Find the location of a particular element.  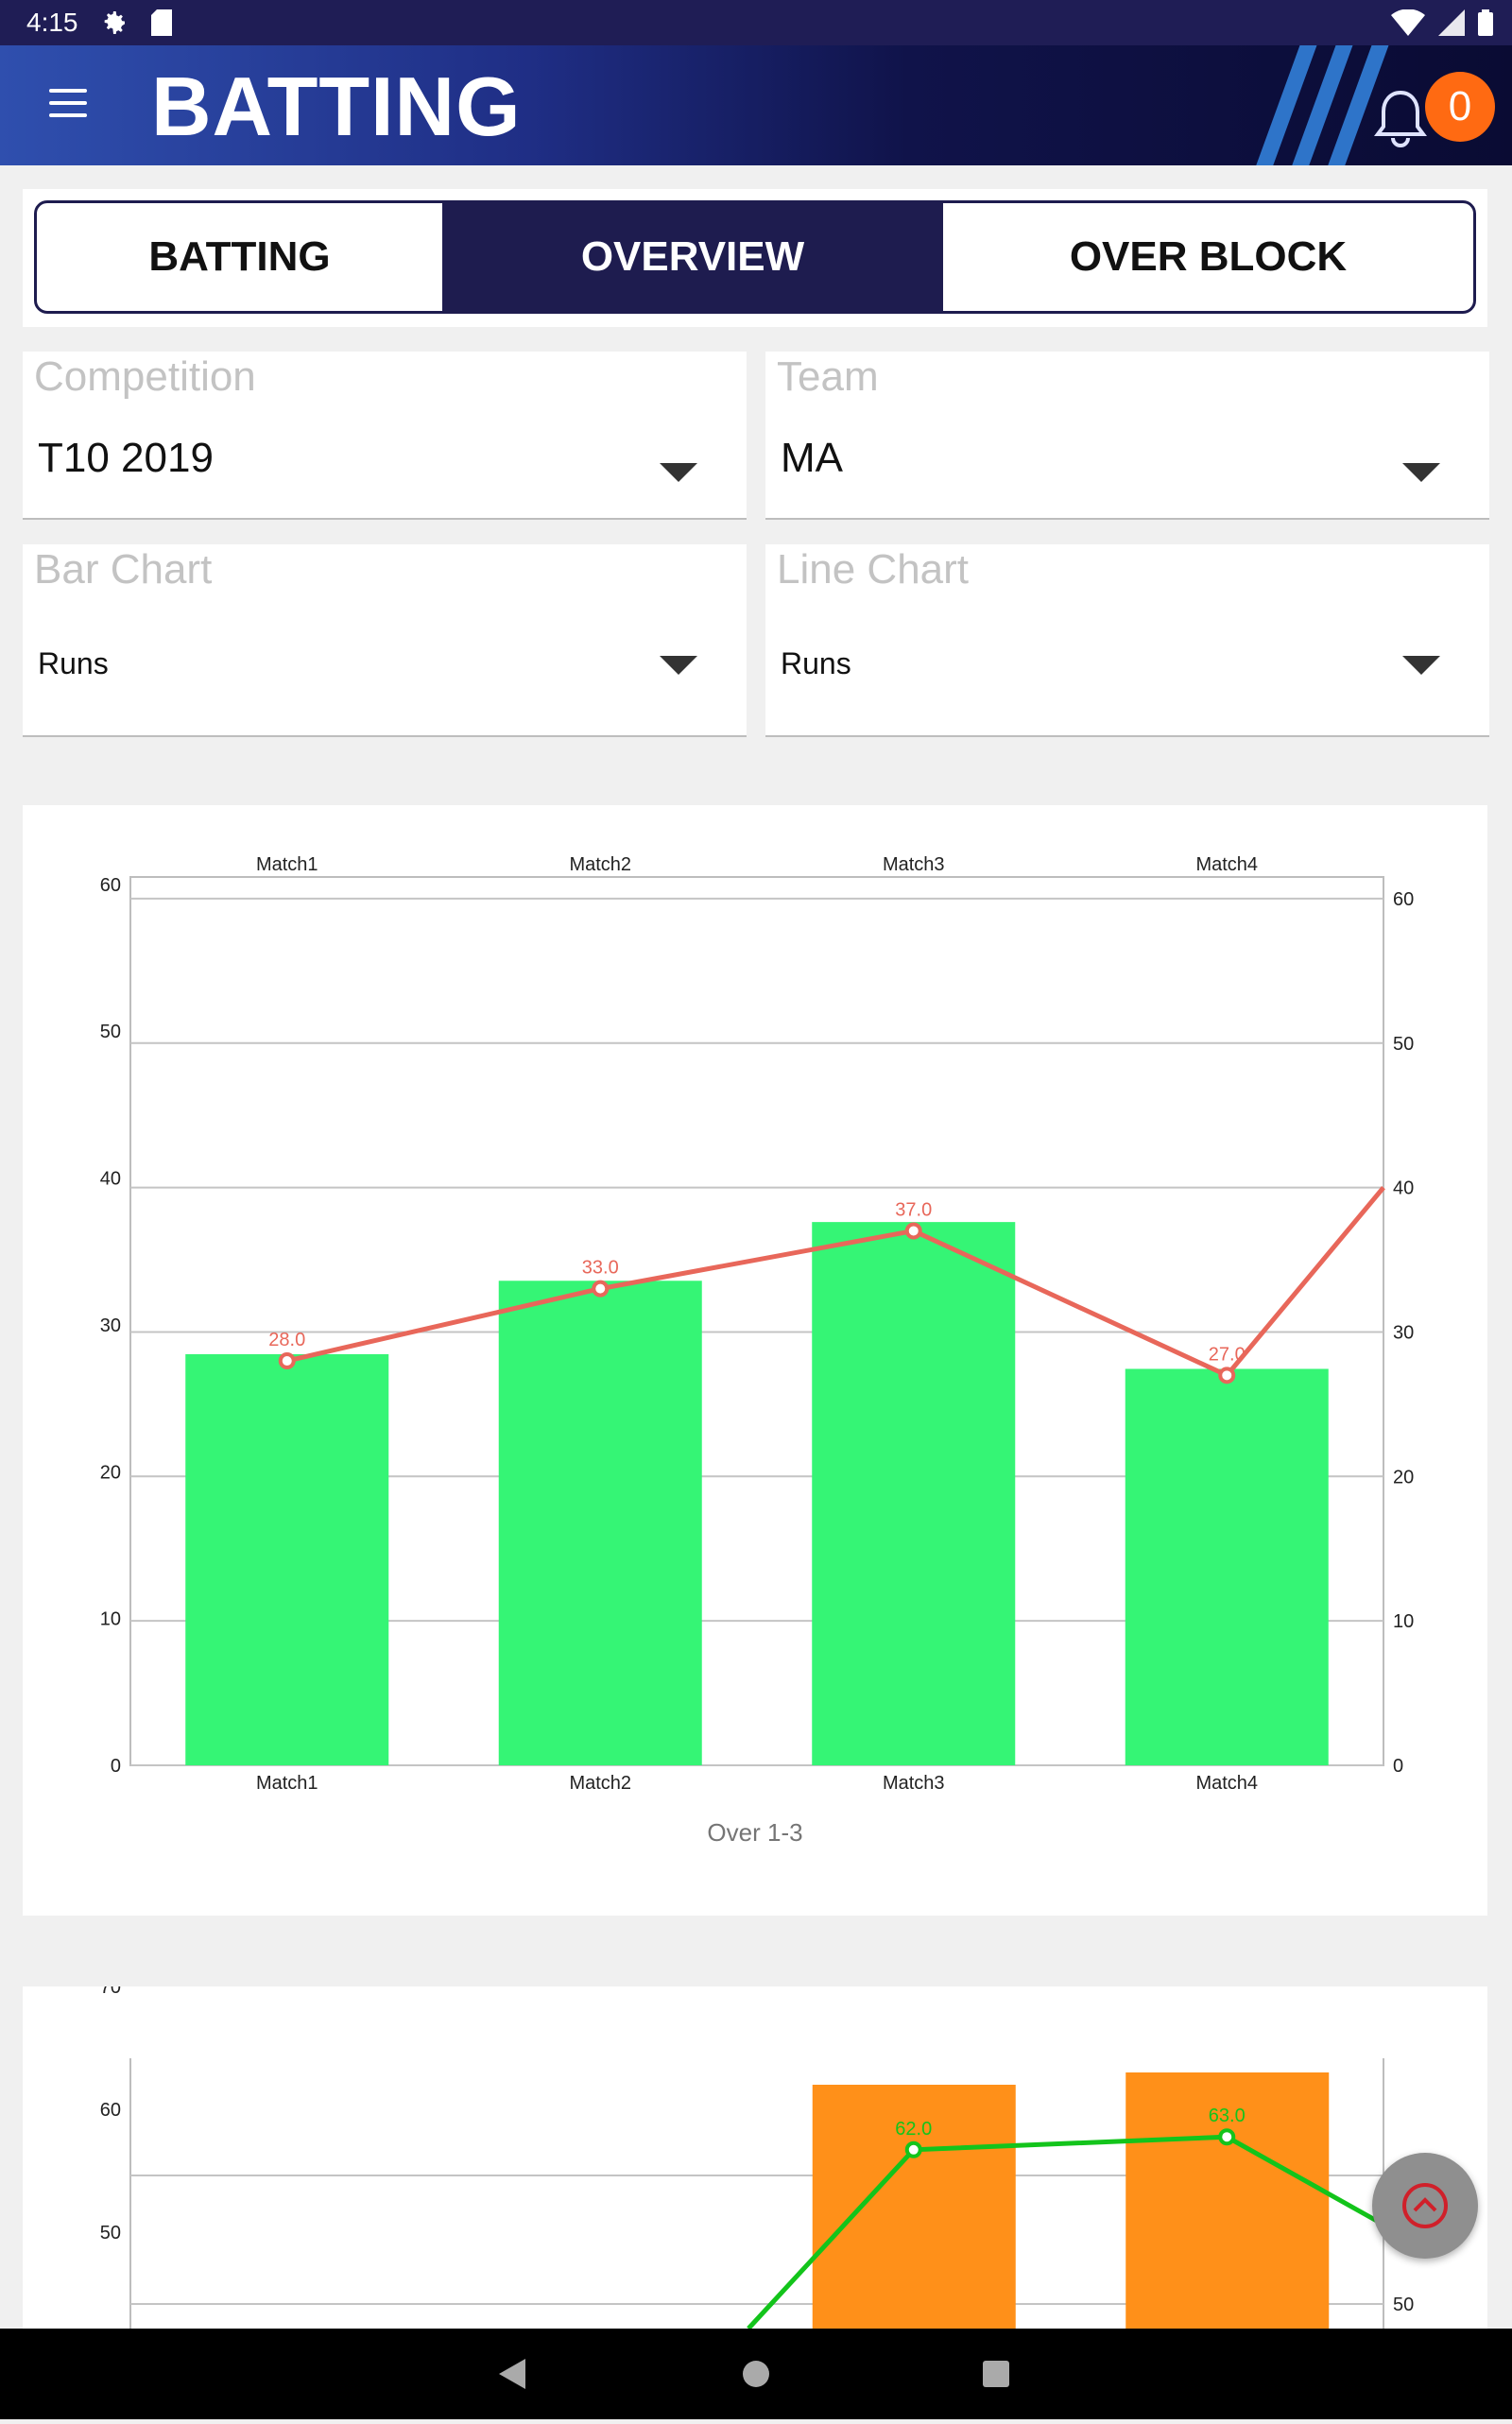

scroll-top-button is located at coordinates (1425, 2206).